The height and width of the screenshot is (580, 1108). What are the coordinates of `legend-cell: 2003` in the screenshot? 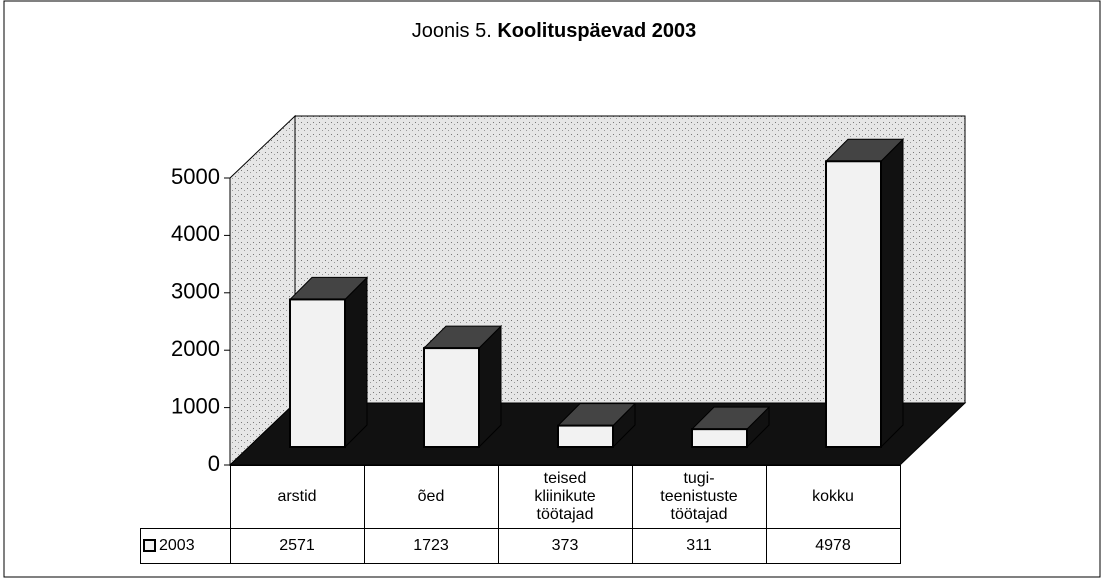 It's located at (185, 546).